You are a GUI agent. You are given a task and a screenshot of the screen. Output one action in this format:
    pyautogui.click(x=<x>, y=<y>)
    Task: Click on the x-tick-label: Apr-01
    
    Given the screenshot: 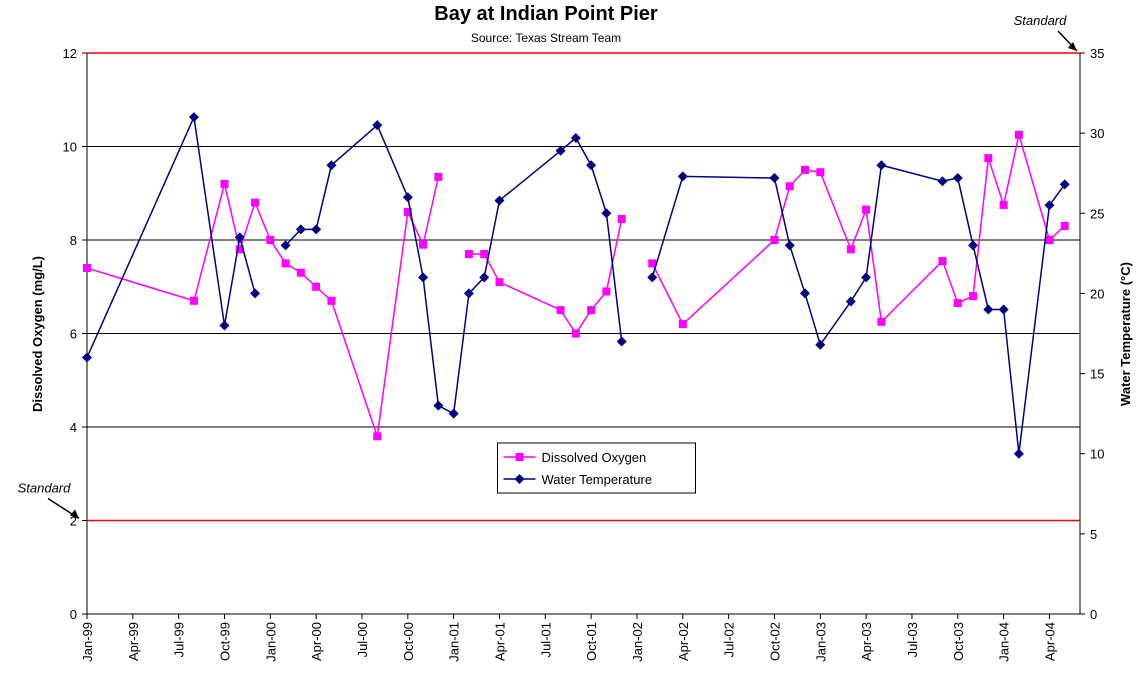 What is the action you would take?
    pyautogui.click(x=499, y=641)
    